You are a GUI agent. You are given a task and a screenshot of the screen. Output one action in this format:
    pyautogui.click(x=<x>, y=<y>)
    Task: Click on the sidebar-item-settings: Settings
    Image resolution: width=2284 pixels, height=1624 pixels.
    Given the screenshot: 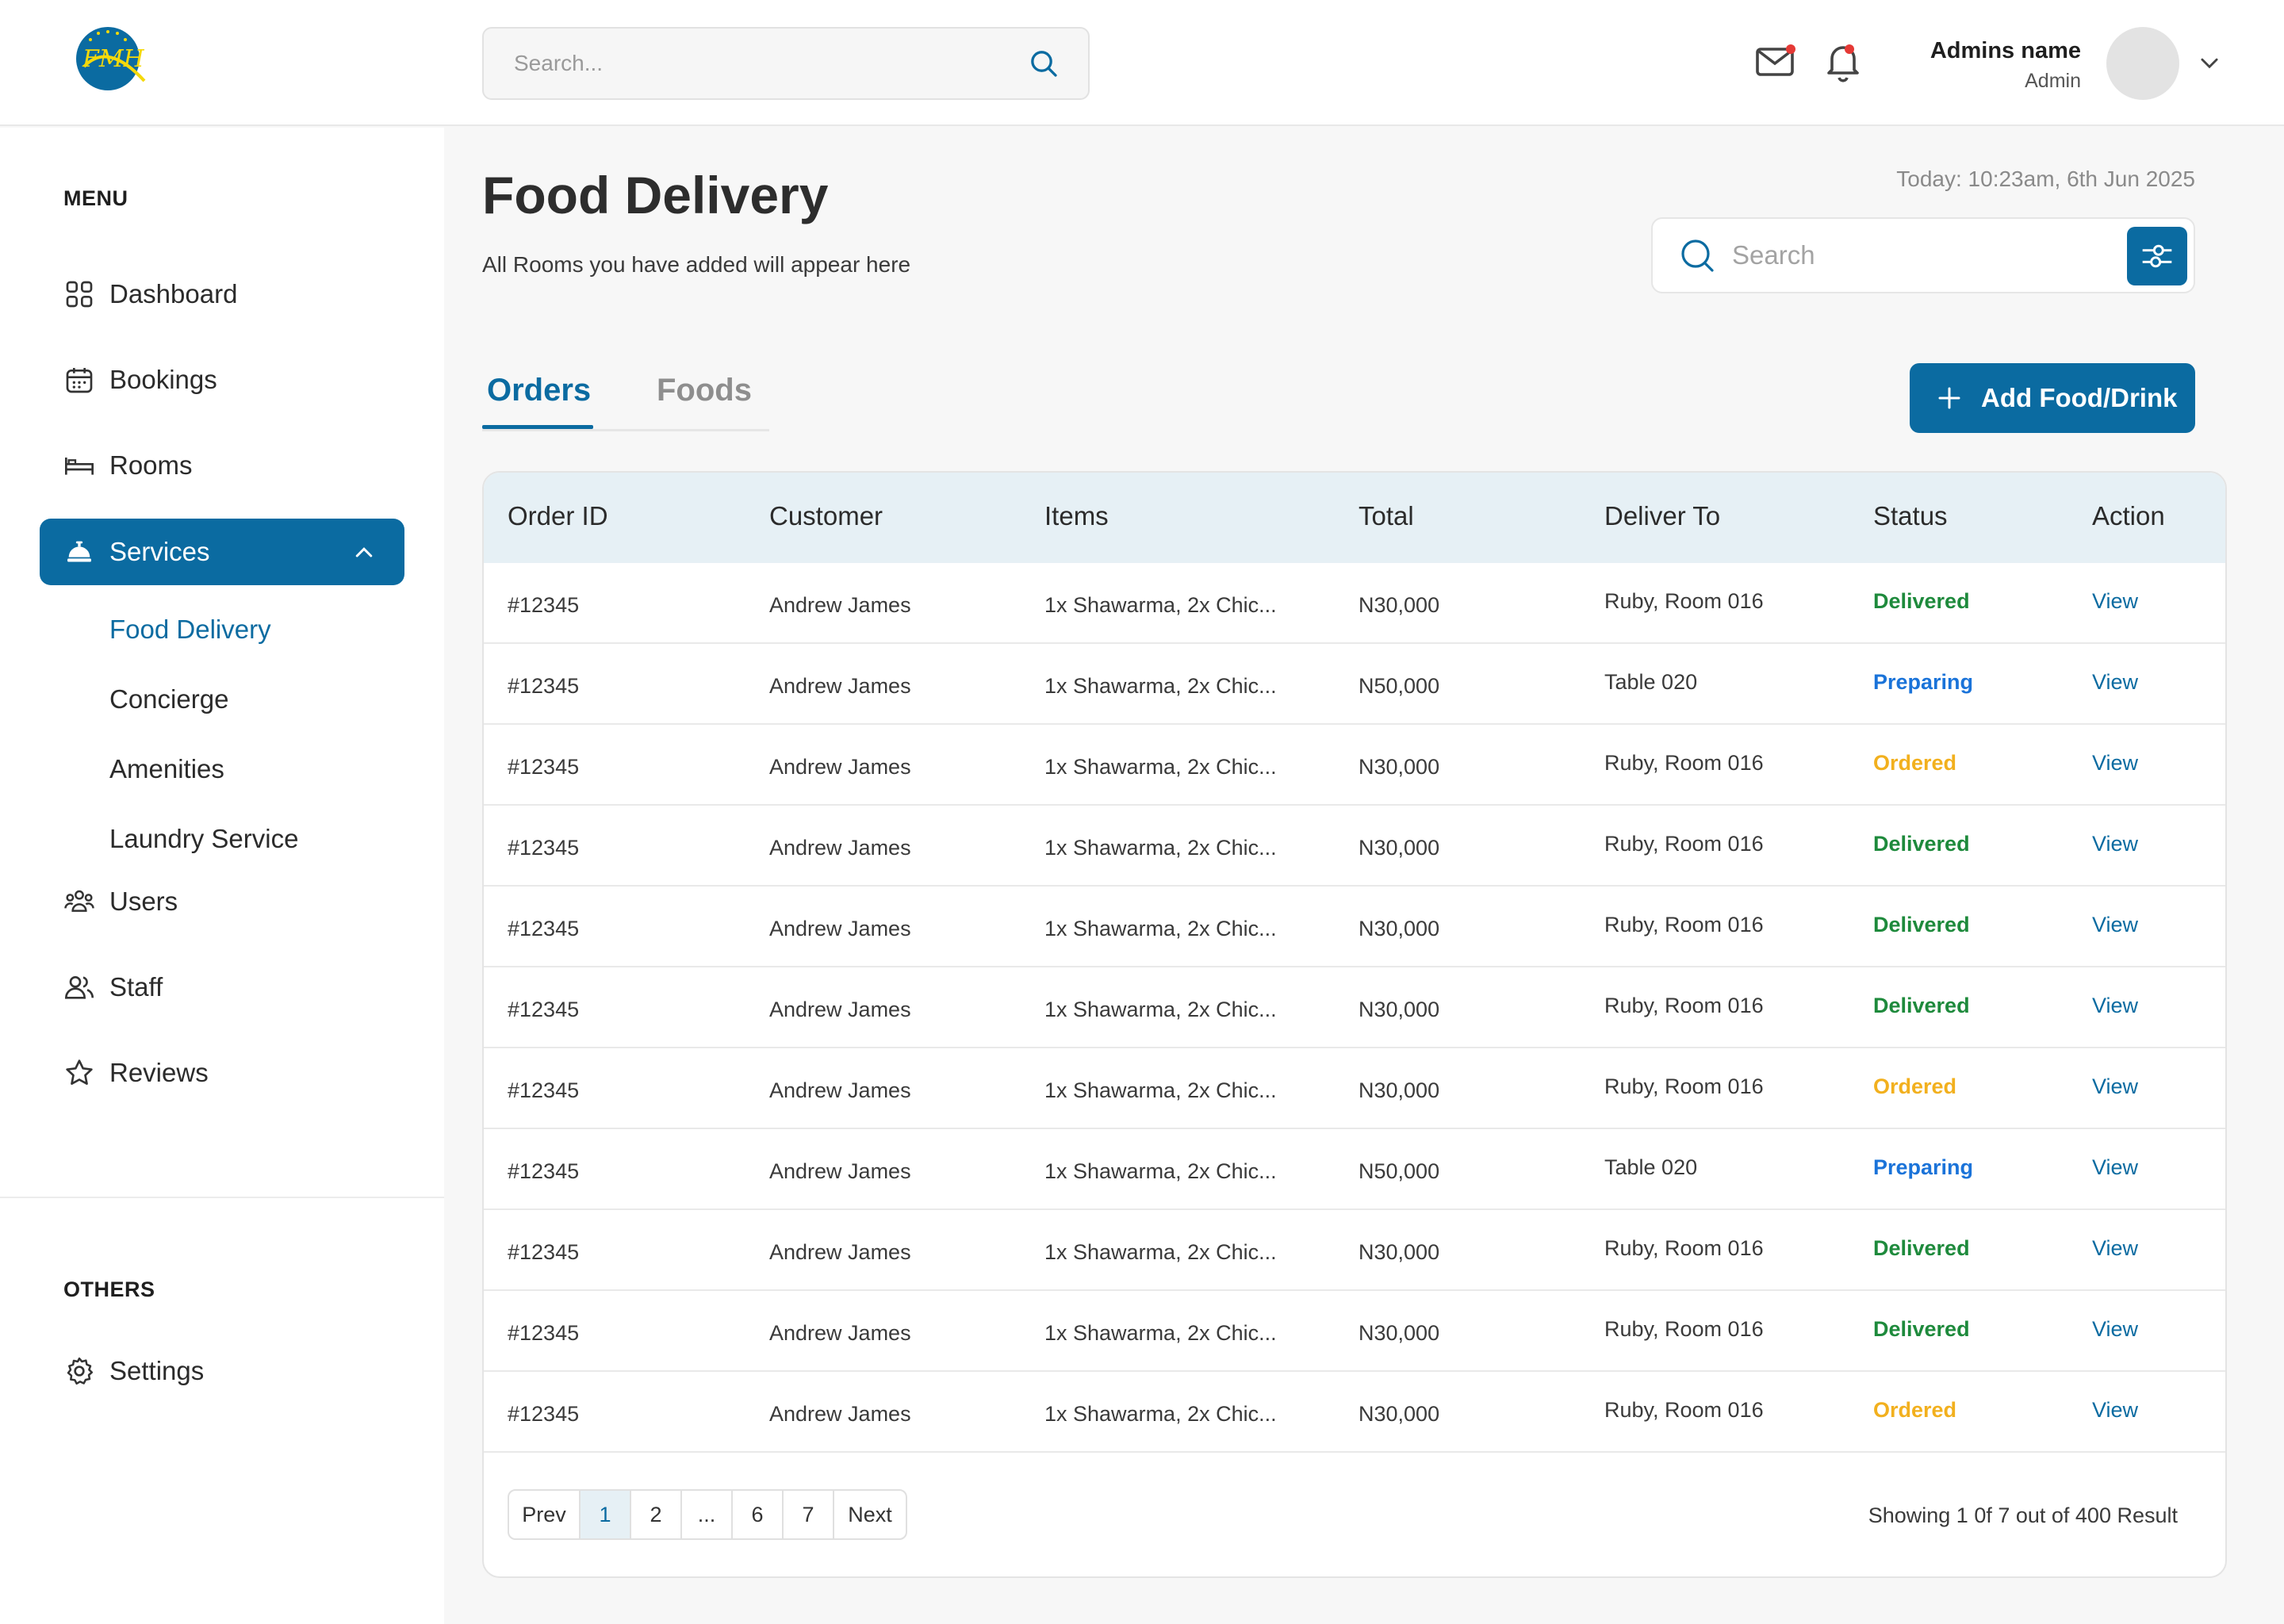 What is the action you would take?
    pyautogui.click(x=222, y=1371)
    